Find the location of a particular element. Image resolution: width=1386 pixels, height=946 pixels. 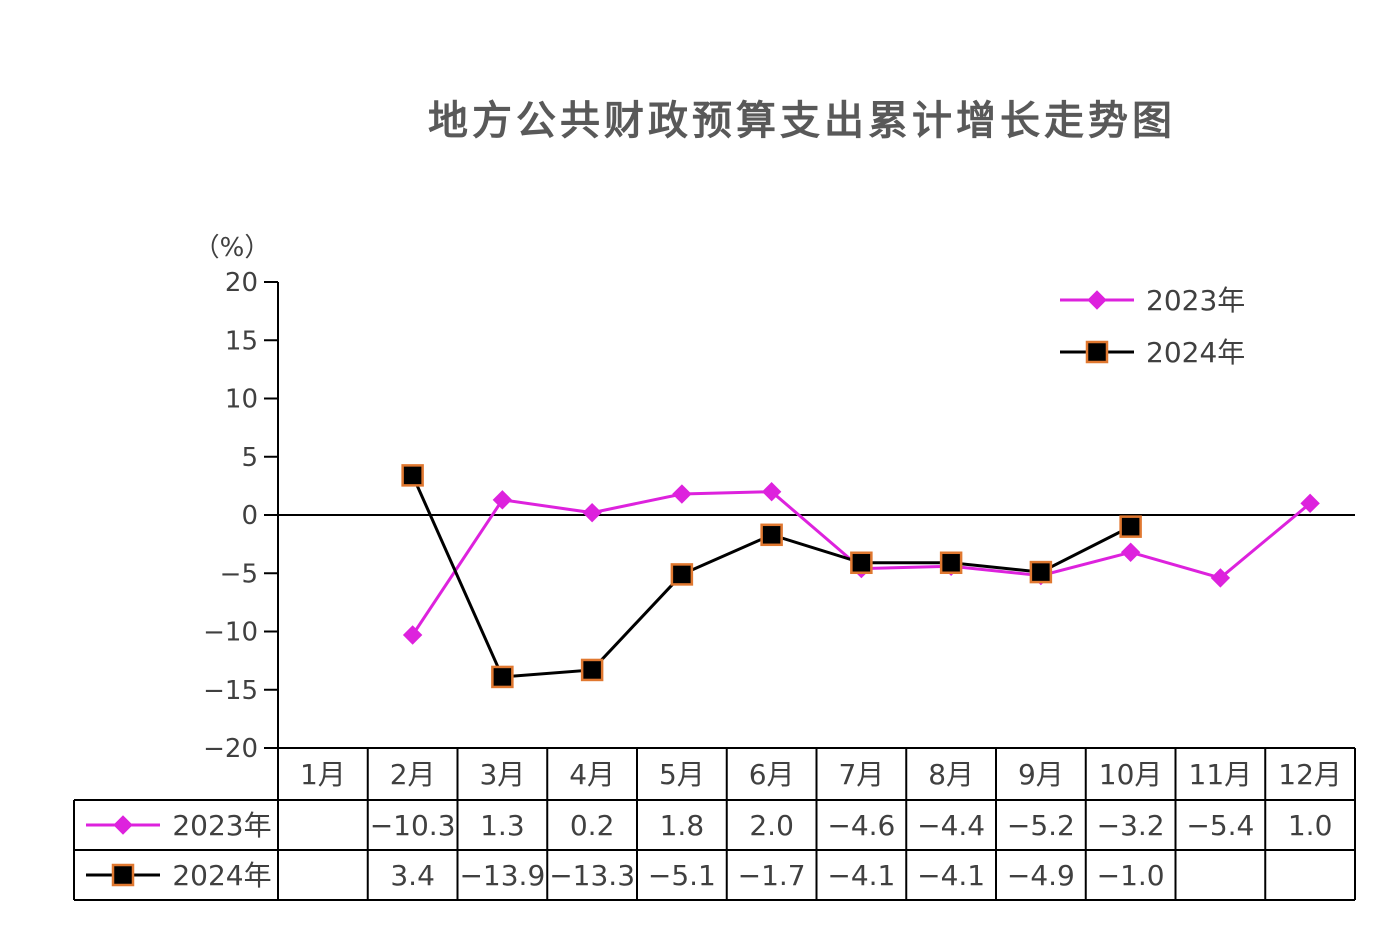

table-cell: −4.4 is located at coordinates (951, 825).